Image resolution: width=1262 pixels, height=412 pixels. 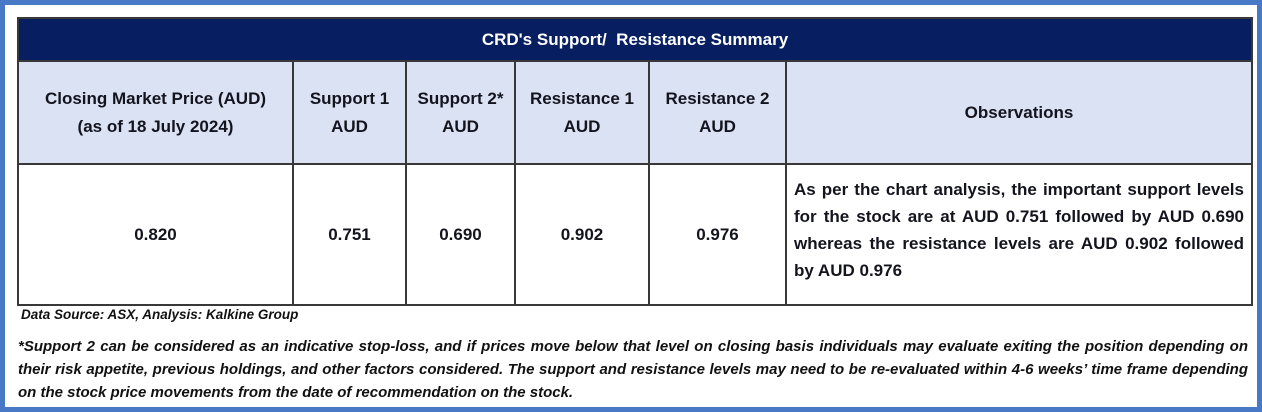 What do you see at coordinates (460, 126) in the screenshot?
I see `header-support-2-line2: AUD` at bounding box center [460, 126].